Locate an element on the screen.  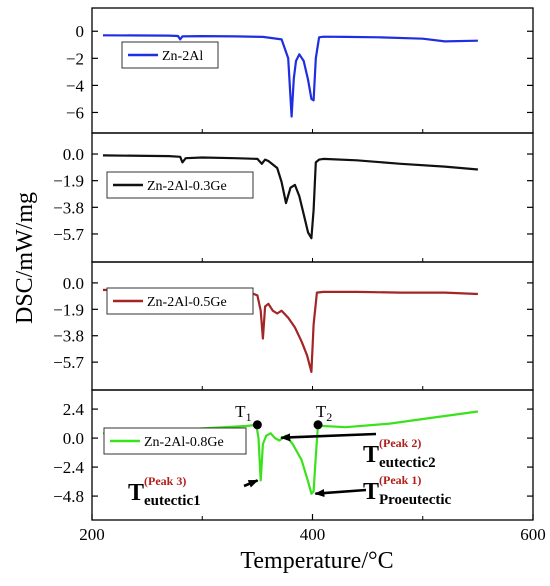
marker-label: T2 is located at coordinates (324, 413).